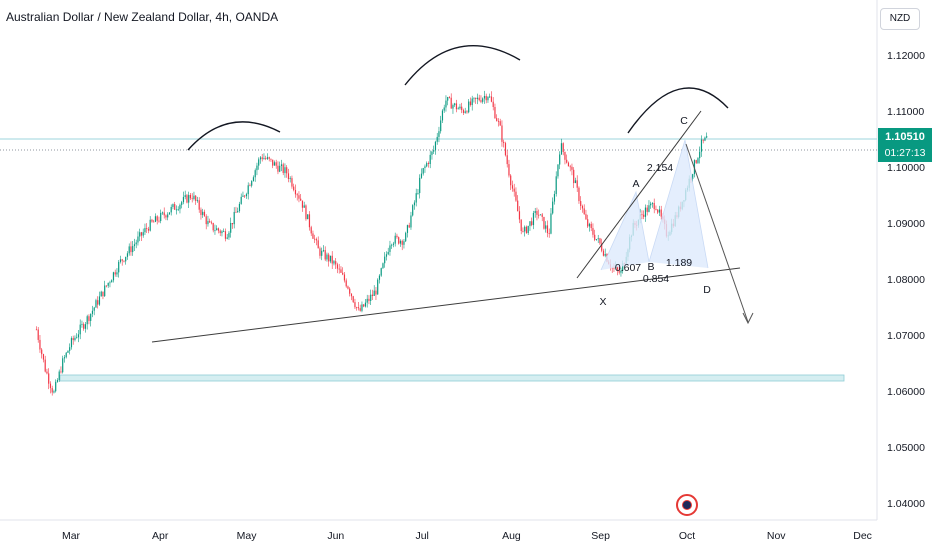 The image size is (932, 550). I want to click on pattern-label-c: C, so click(684, 121).